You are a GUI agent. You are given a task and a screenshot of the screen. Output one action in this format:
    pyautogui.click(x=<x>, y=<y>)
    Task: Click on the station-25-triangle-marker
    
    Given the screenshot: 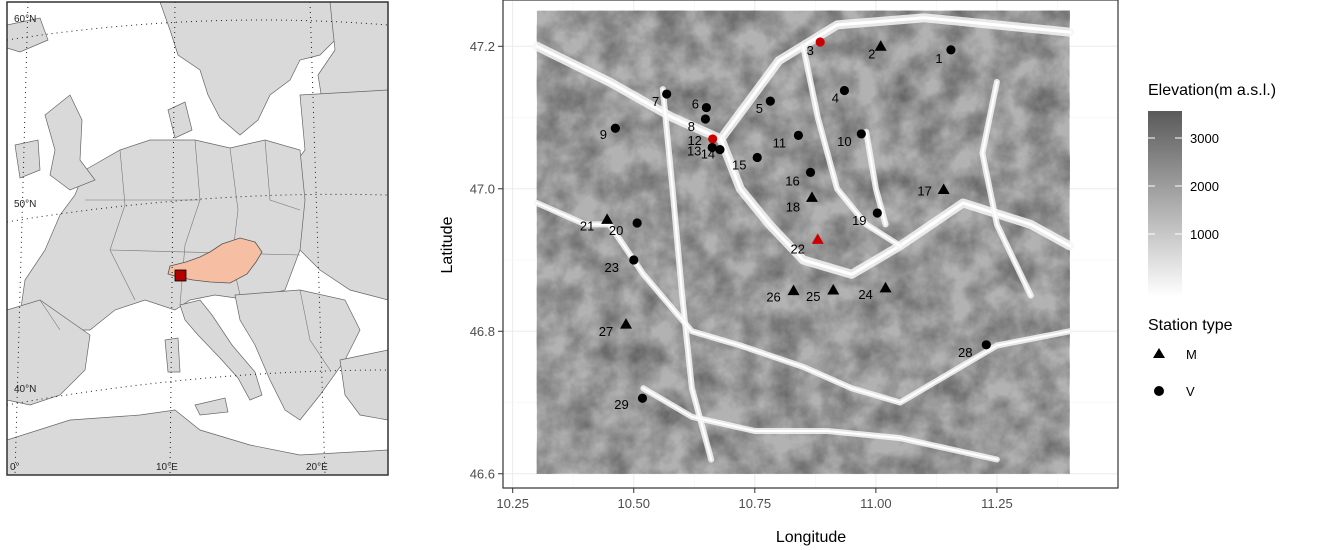 What is the action you would take?
    pyautogui.click(x=833, y=289)
    